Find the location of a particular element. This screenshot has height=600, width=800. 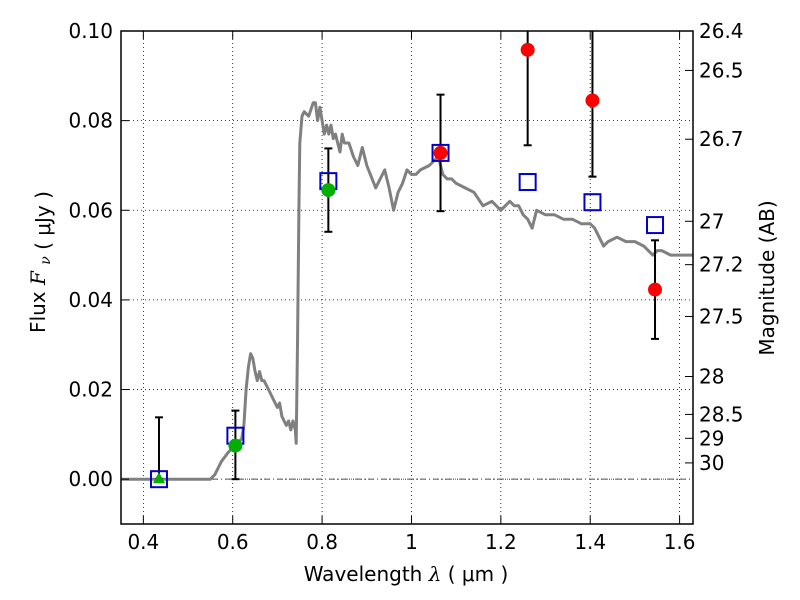

x-axis-title-unit-open: ( is located at coordinates (452, 574).